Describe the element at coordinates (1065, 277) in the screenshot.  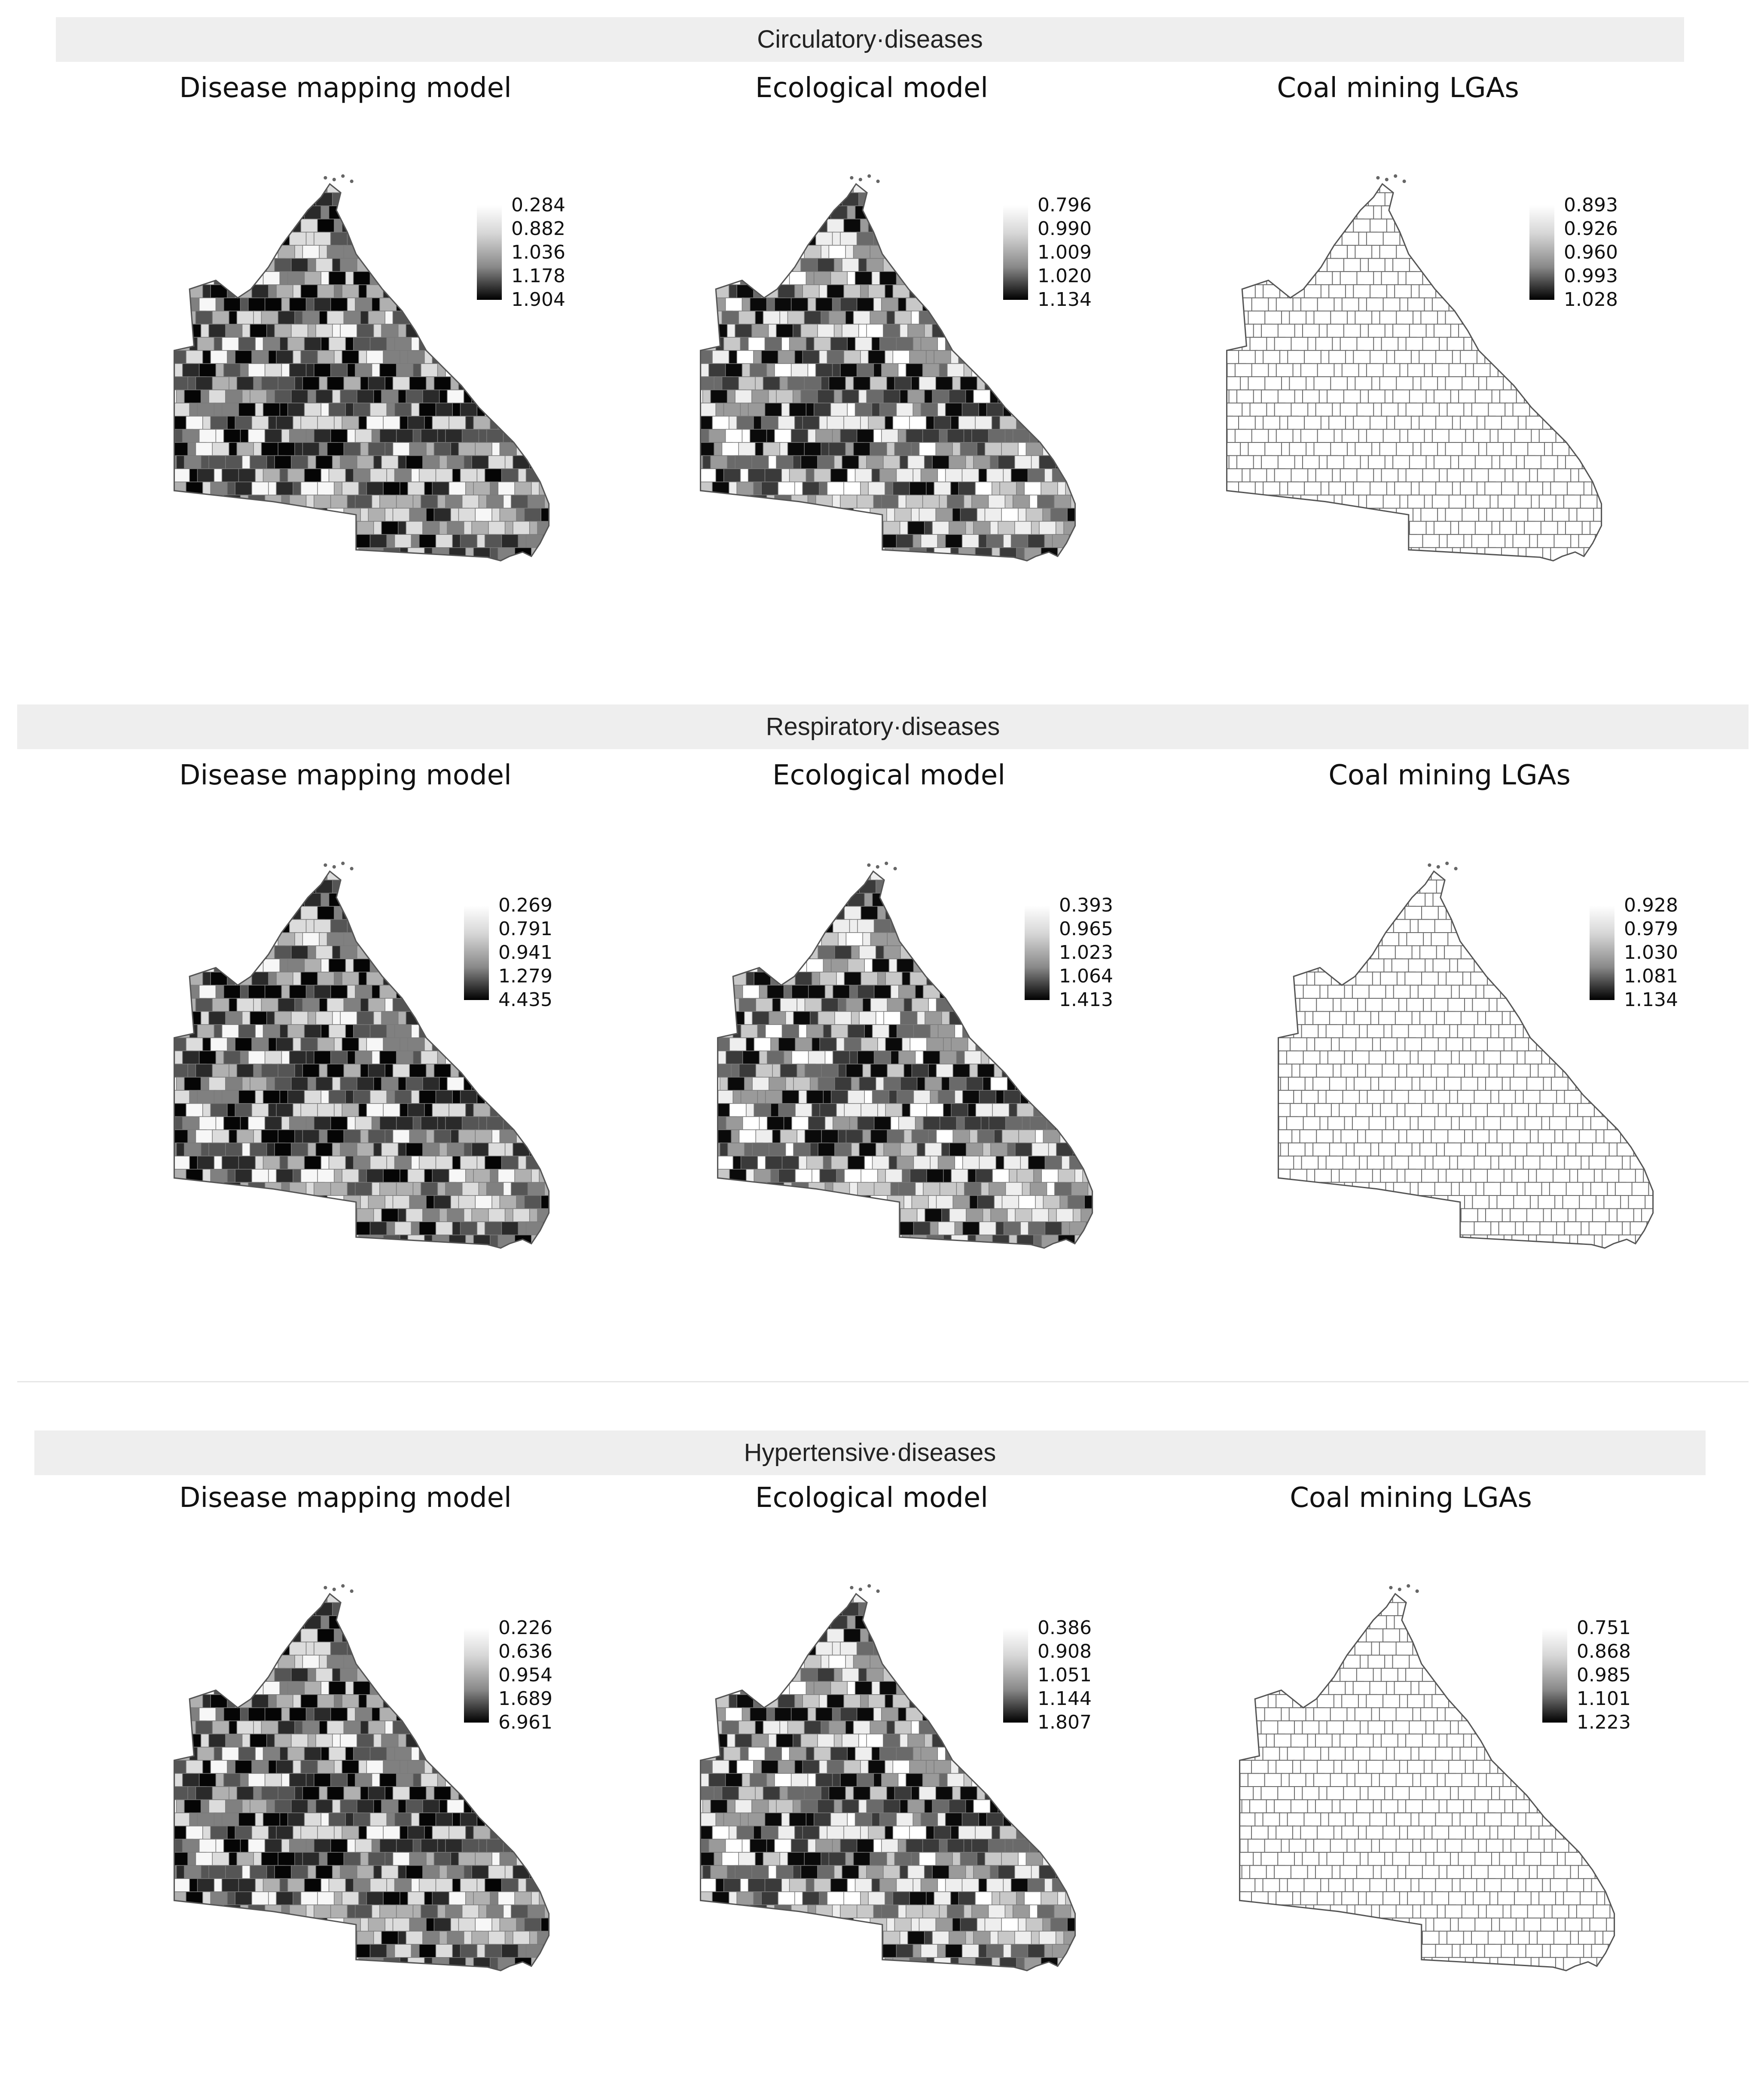
I see `legend-label: 1.020` at that location.